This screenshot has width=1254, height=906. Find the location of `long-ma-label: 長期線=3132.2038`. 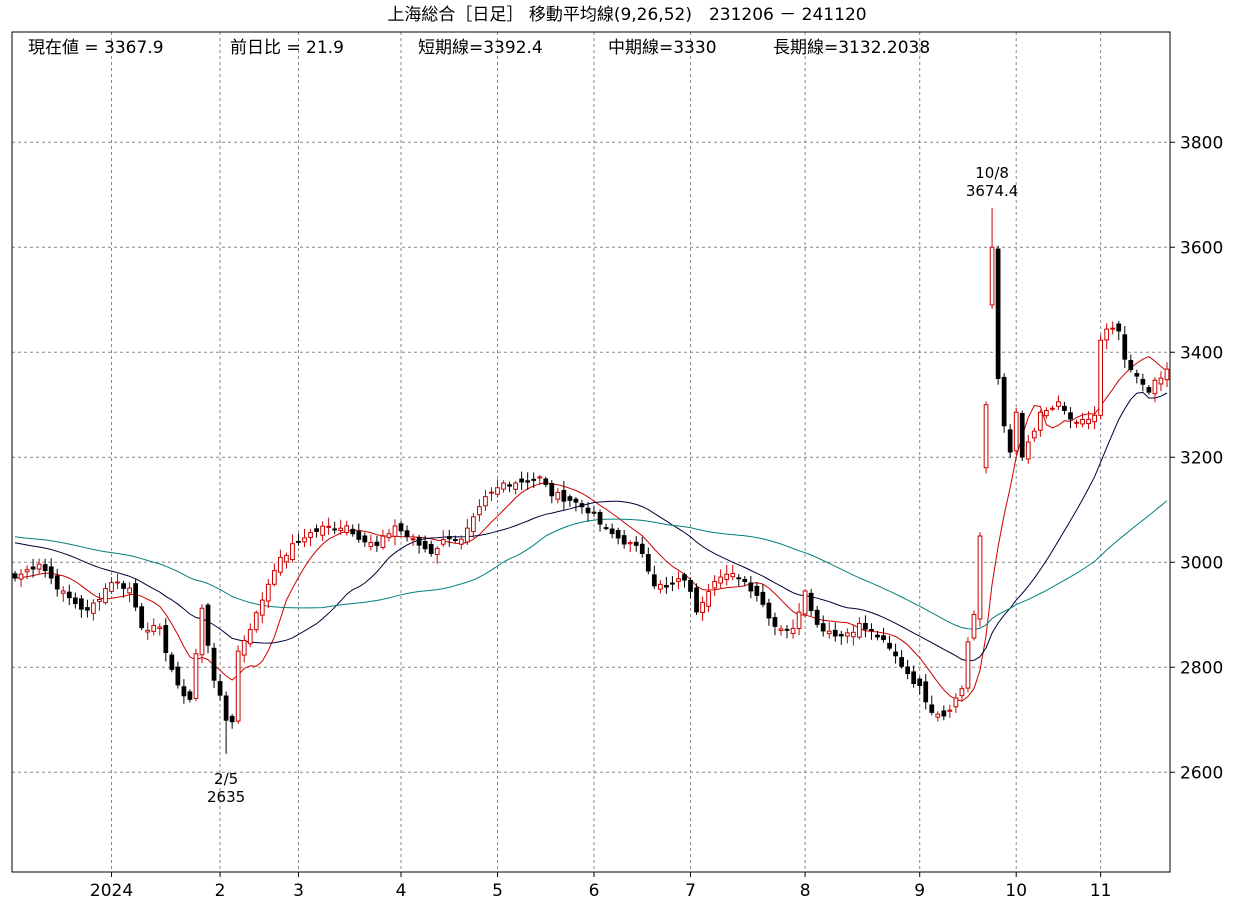

long-ma-label: 長期線=3132.2038 is located at coordinates (851, 48).